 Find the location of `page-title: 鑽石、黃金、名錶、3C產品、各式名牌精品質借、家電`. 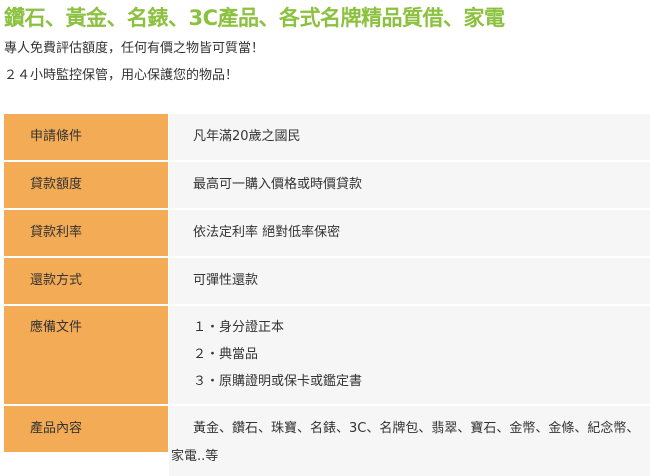

page-title: 鑽石、黃金、名錶、3C產品、各式名牌精品質借、家電 is located at coordinates (254, 18).